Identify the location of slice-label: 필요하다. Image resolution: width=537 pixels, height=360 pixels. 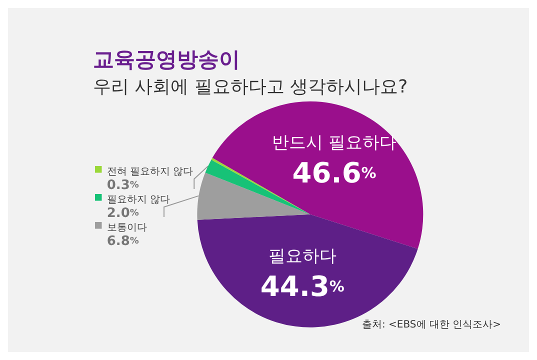
(302, 256).